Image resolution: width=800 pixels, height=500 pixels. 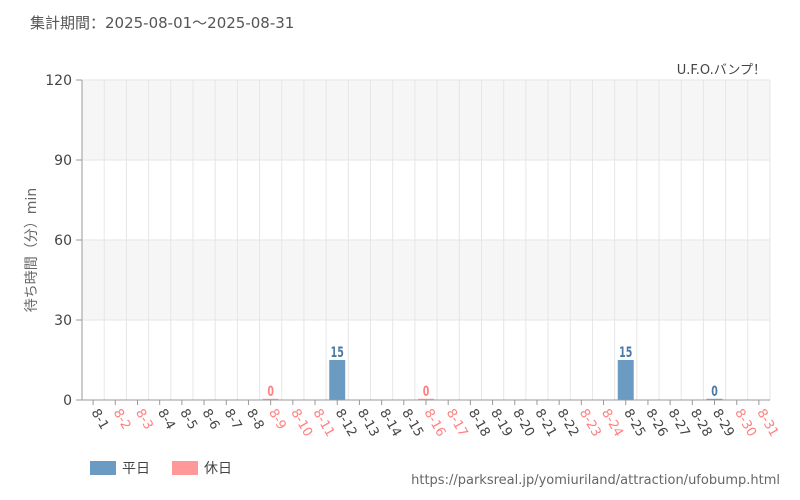 I want to click on x-tick-label: 8-25, so click(x=634, y=423).